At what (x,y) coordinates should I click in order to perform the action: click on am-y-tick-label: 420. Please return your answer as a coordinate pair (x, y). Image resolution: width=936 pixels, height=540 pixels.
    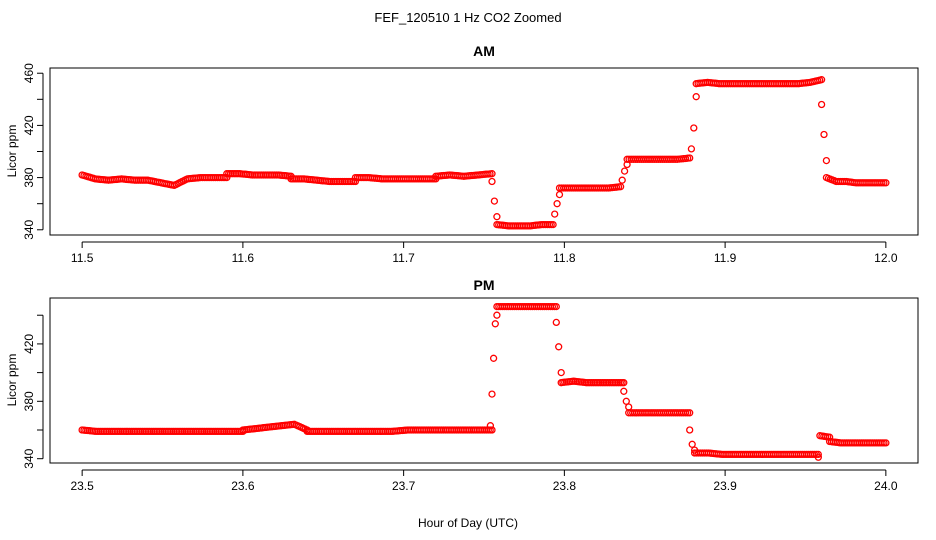
    Looking at the image, I should click on (29, 125).